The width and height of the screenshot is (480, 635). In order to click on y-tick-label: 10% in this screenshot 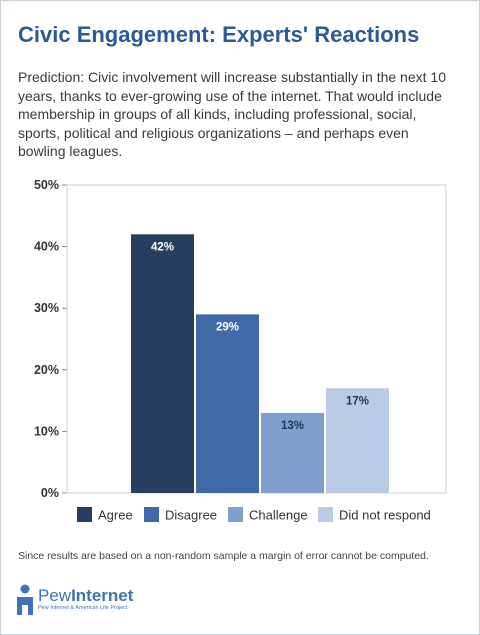, I will do `click(46, 431)`.